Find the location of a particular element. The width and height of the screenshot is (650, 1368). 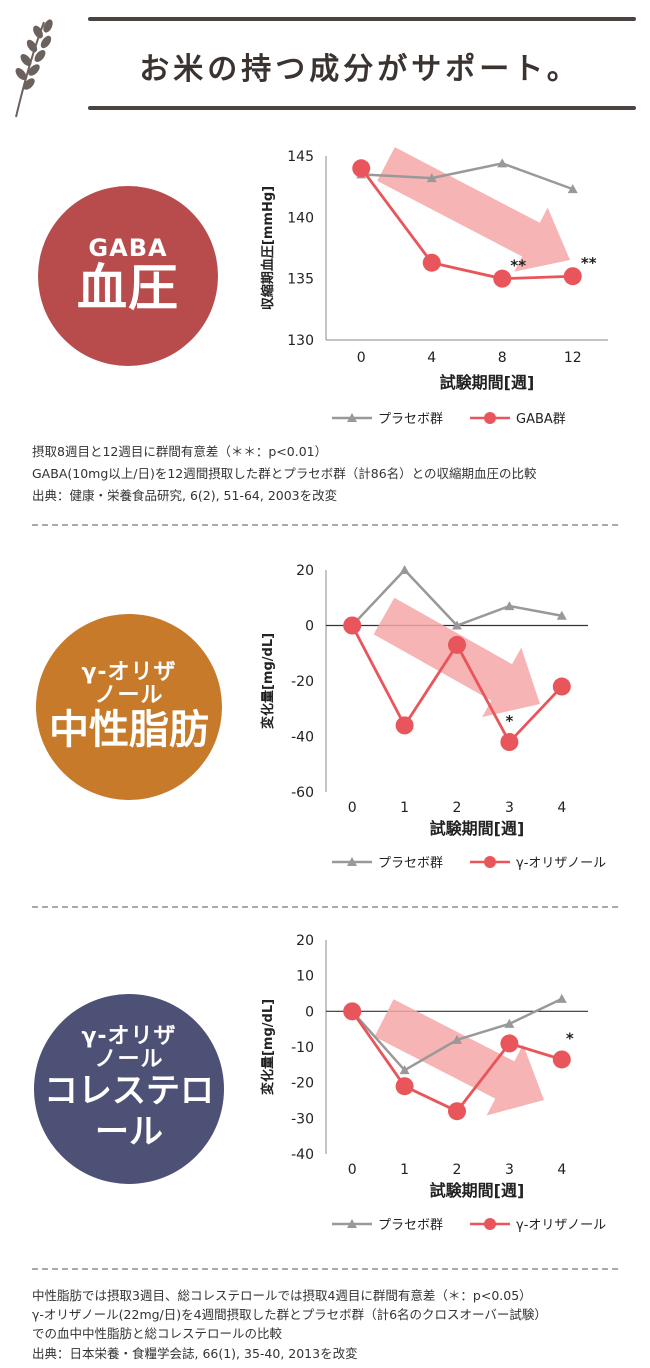

y-tick-label: -30 is located at coordinates (302, 1119).